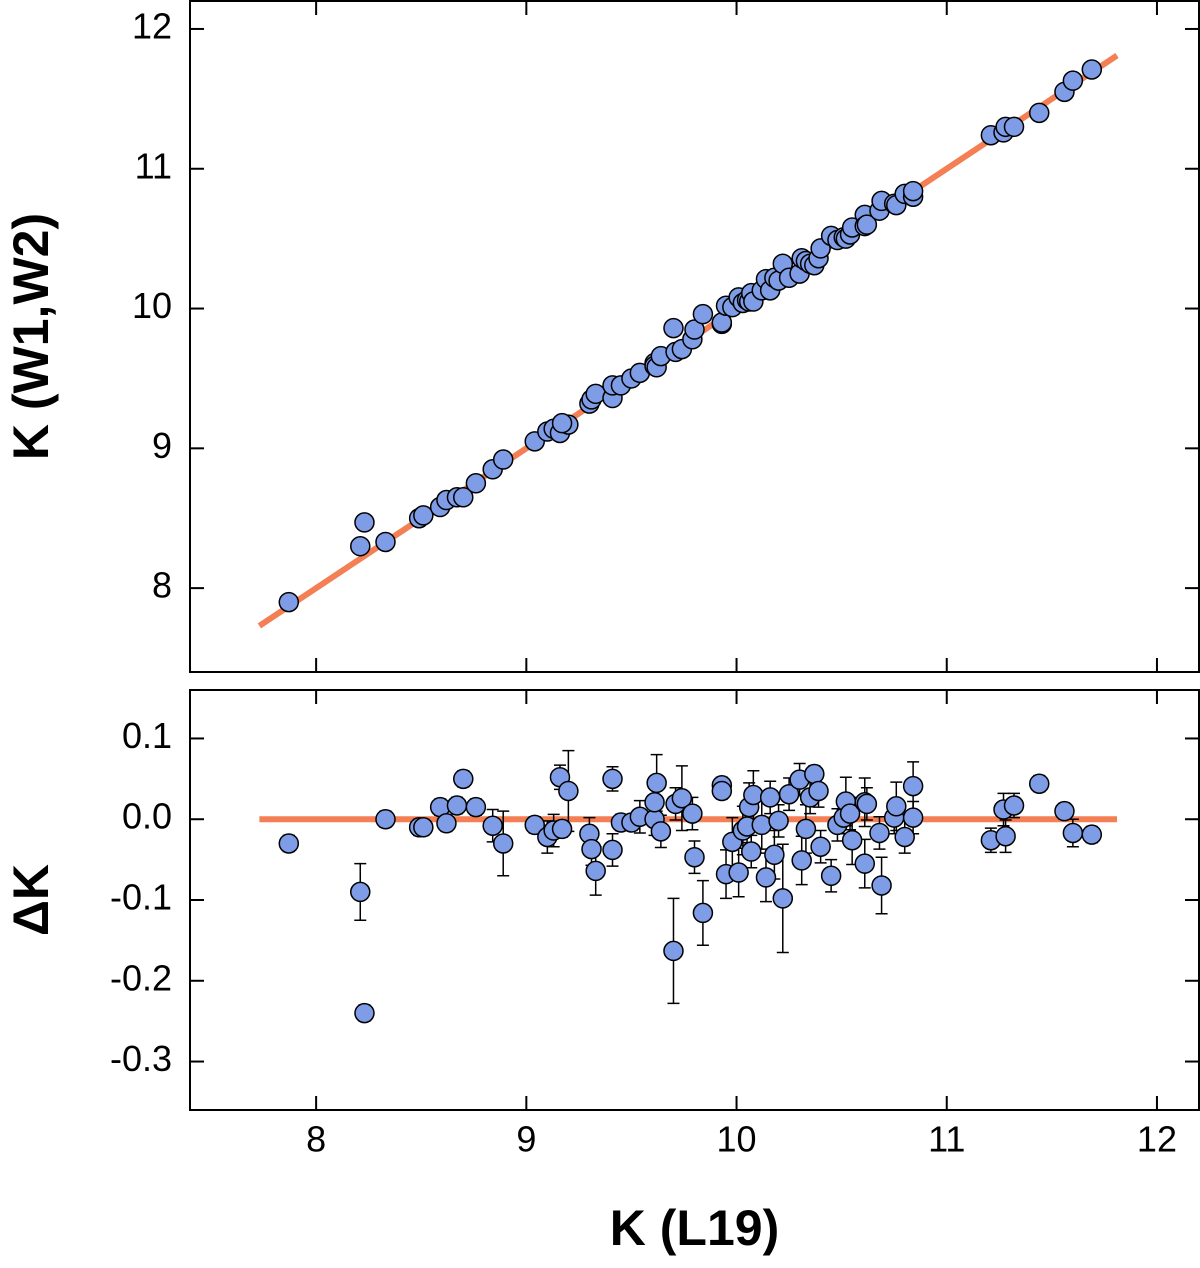  I want to click on x-tick-label: 12, so click(1157, 1139).